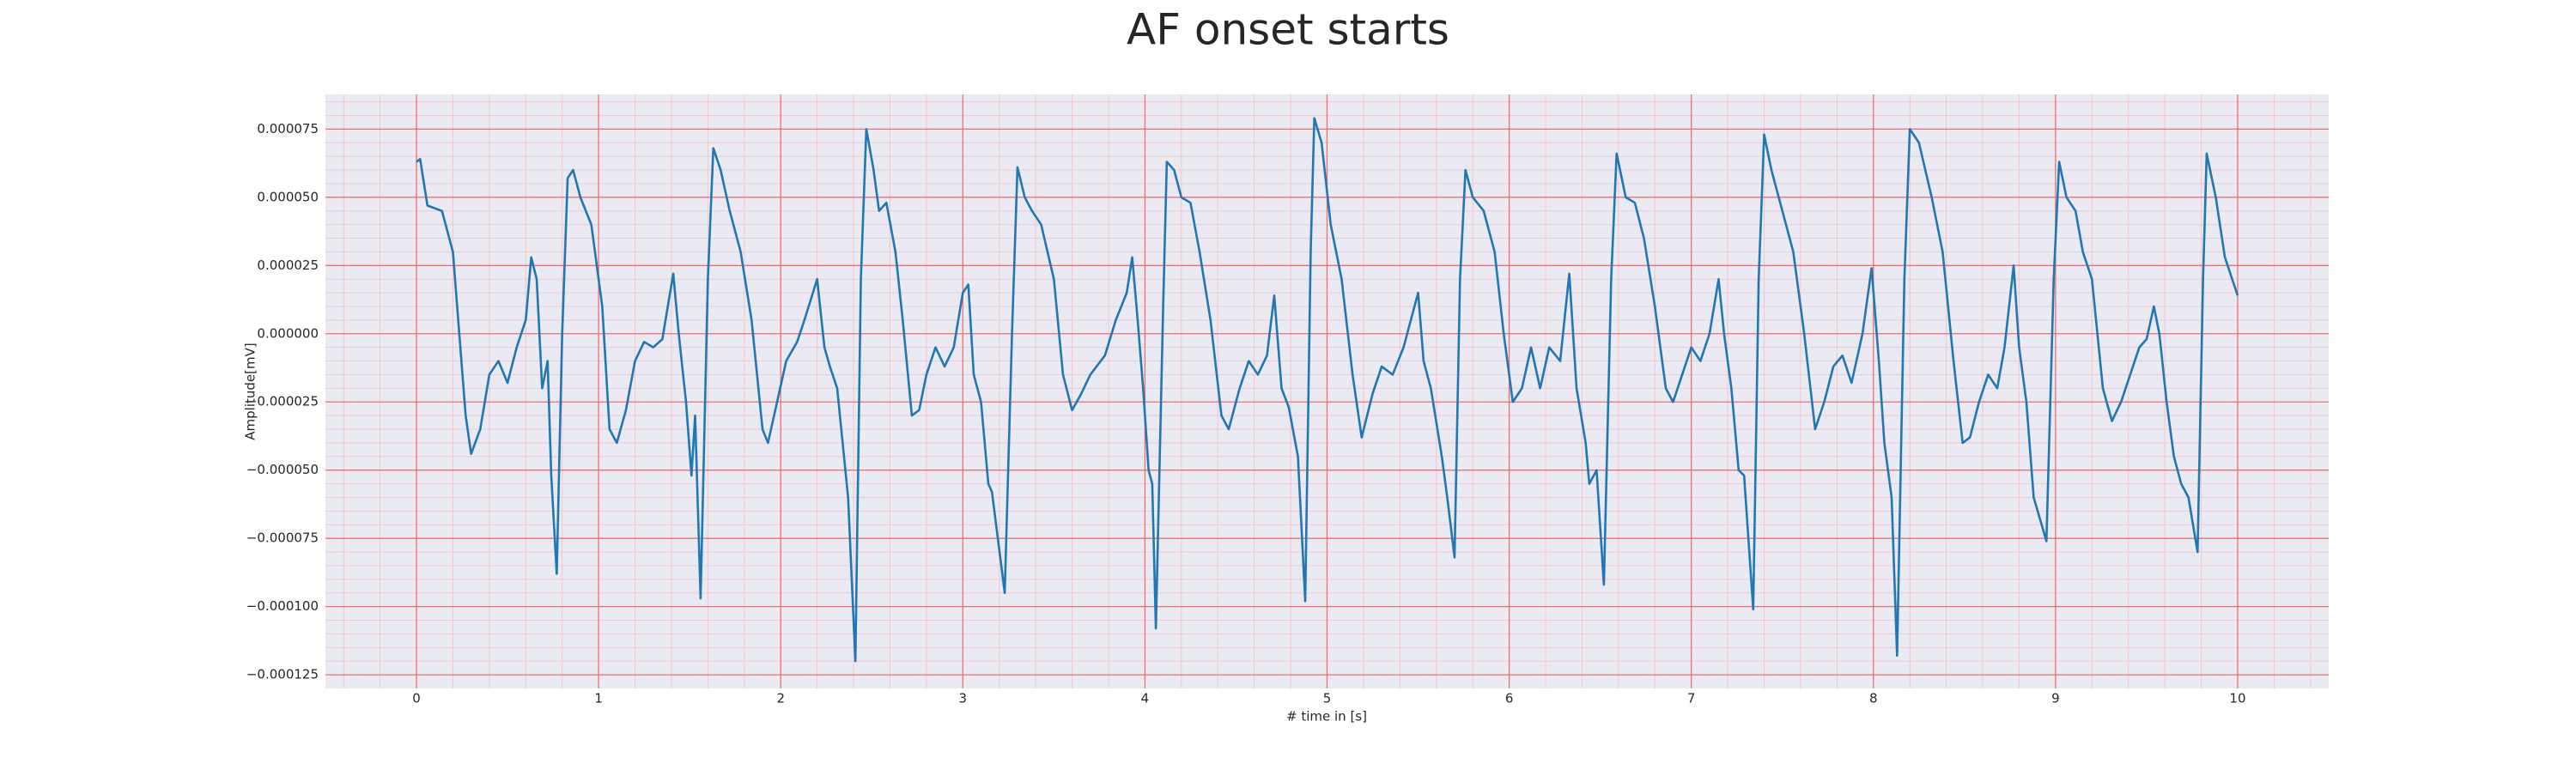 The width and height of the screenshot is (2576, 776). What do you see at coordinates (1327, 699) in the screenshot?
I see `x-tick-label: 5` at bounding box center [1327, 699].